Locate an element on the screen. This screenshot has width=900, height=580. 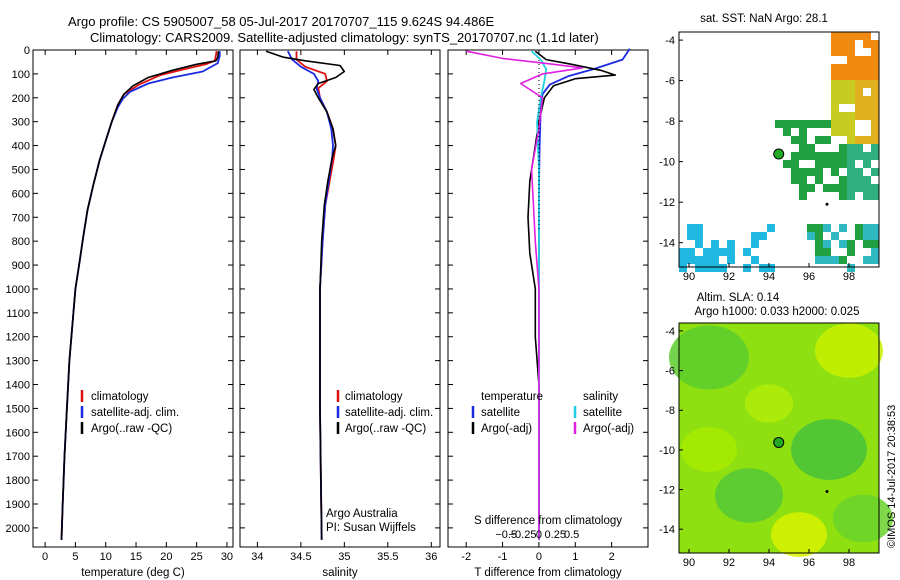
y-tick-label: 0 is located at coordinates (27, 51).